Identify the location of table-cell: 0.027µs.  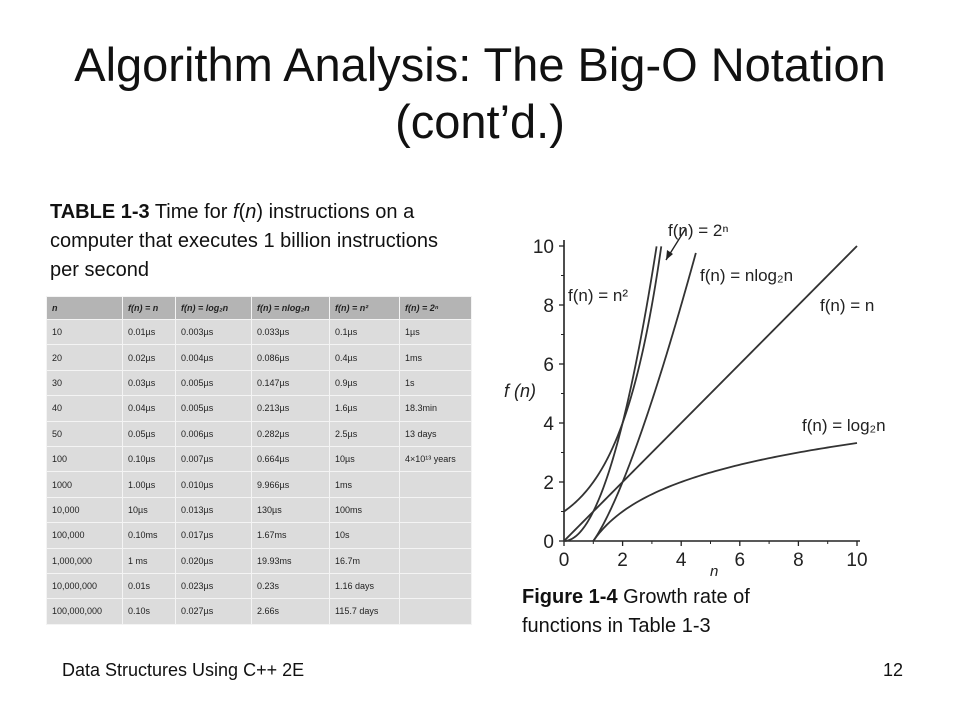
(213, 611).